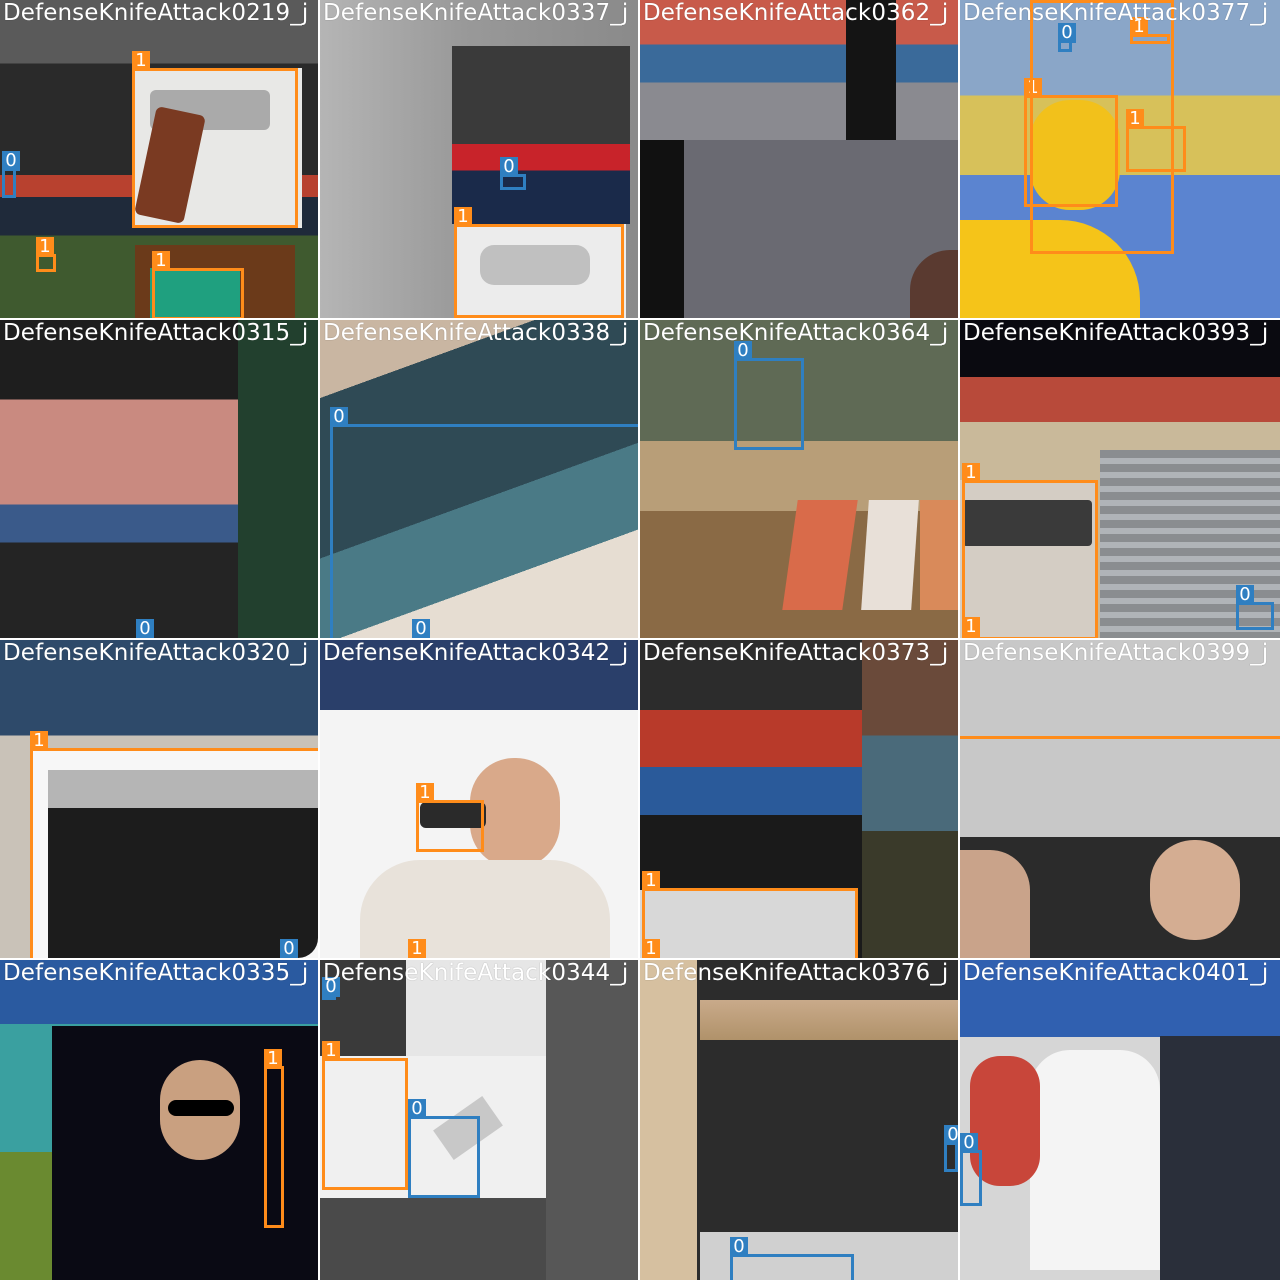  Describe the element at coordinates (799, 799) in the screenshot. I see `mosaic-tile: DefenseKnifeAttack0373_j 1 1` at that location.